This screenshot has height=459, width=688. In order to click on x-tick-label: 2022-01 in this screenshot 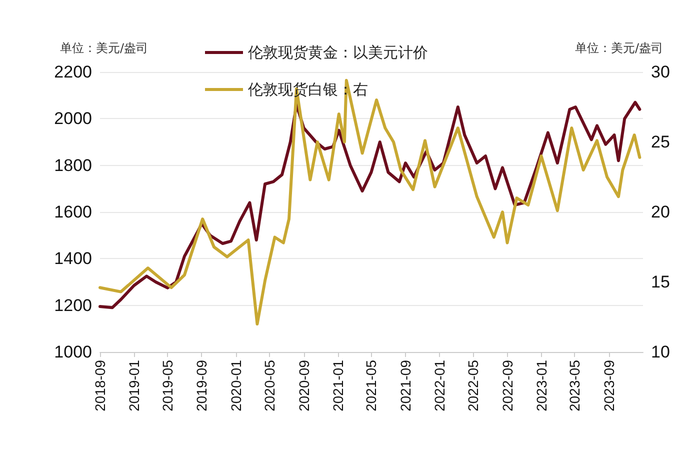, I will do `click(440, 386)`.